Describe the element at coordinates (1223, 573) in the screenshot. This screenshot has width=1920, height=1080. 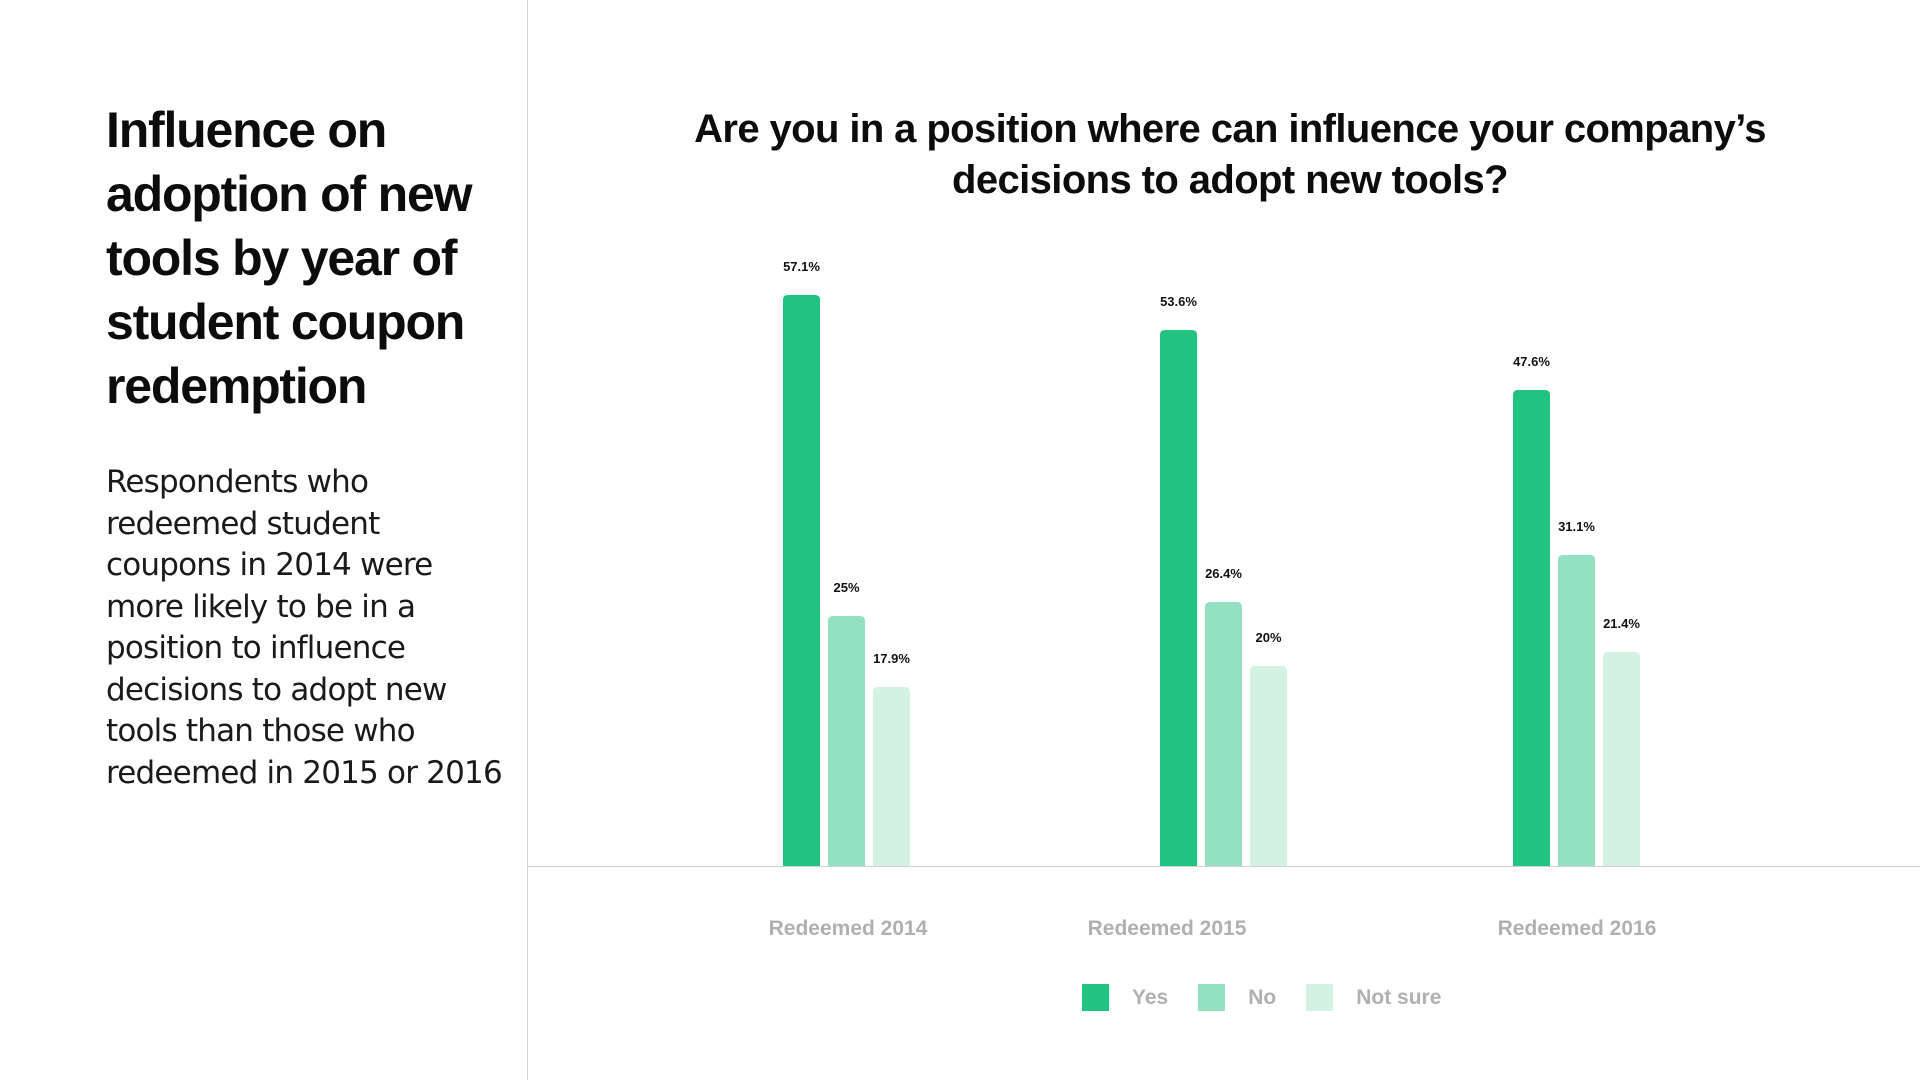
I see `value-label: 26.4%` at that location.